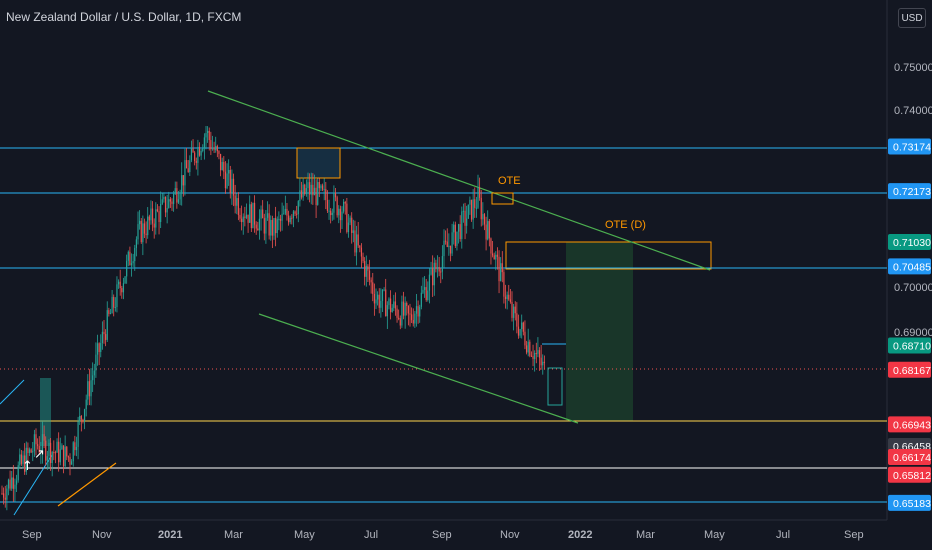  What do you see at coordinates (12, 392) in the screenshot?
I see `early-channel-line` at bounding box center [12, 392].